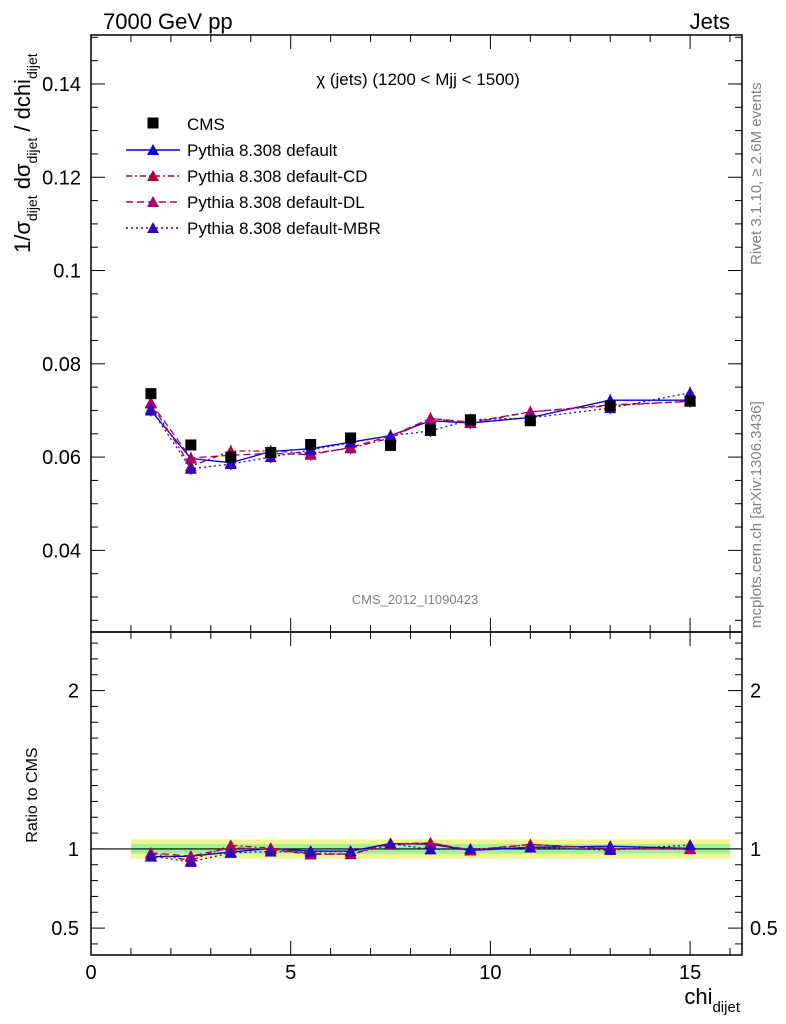 Image resolution: width=786 pixels, height=1024 pixels. Describe the element at coordinates (90, 973) in the screenshot. I see `x-tick-label: 0` at that location.